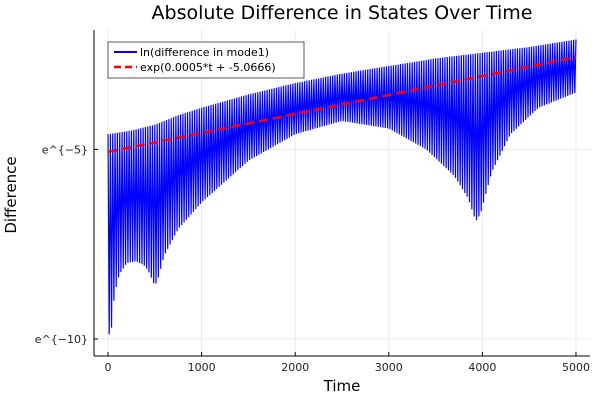 The image size is (600, 400). I want to click on x-tick-label: 2000, so click(295, 367).